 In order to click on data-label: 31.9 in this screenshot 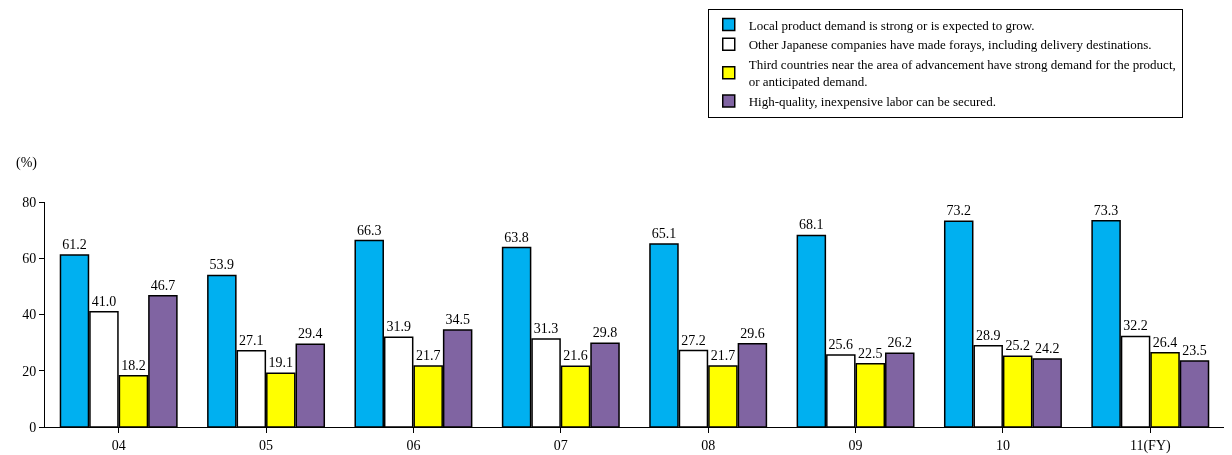, I will do `click(398, 327)`.